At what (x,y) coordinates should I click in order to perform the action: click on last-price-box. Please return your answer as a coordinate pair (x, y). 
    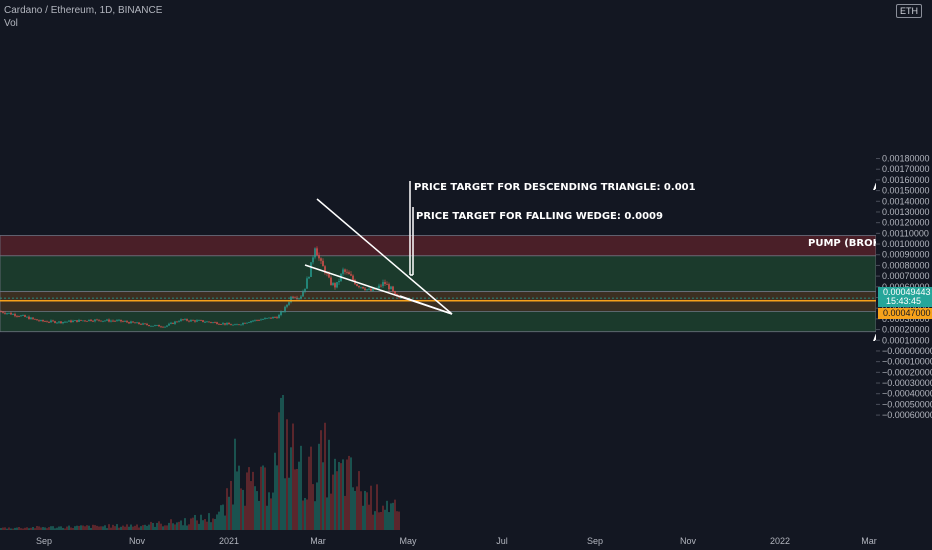
    Looking at the image, I should click on (905, 297).